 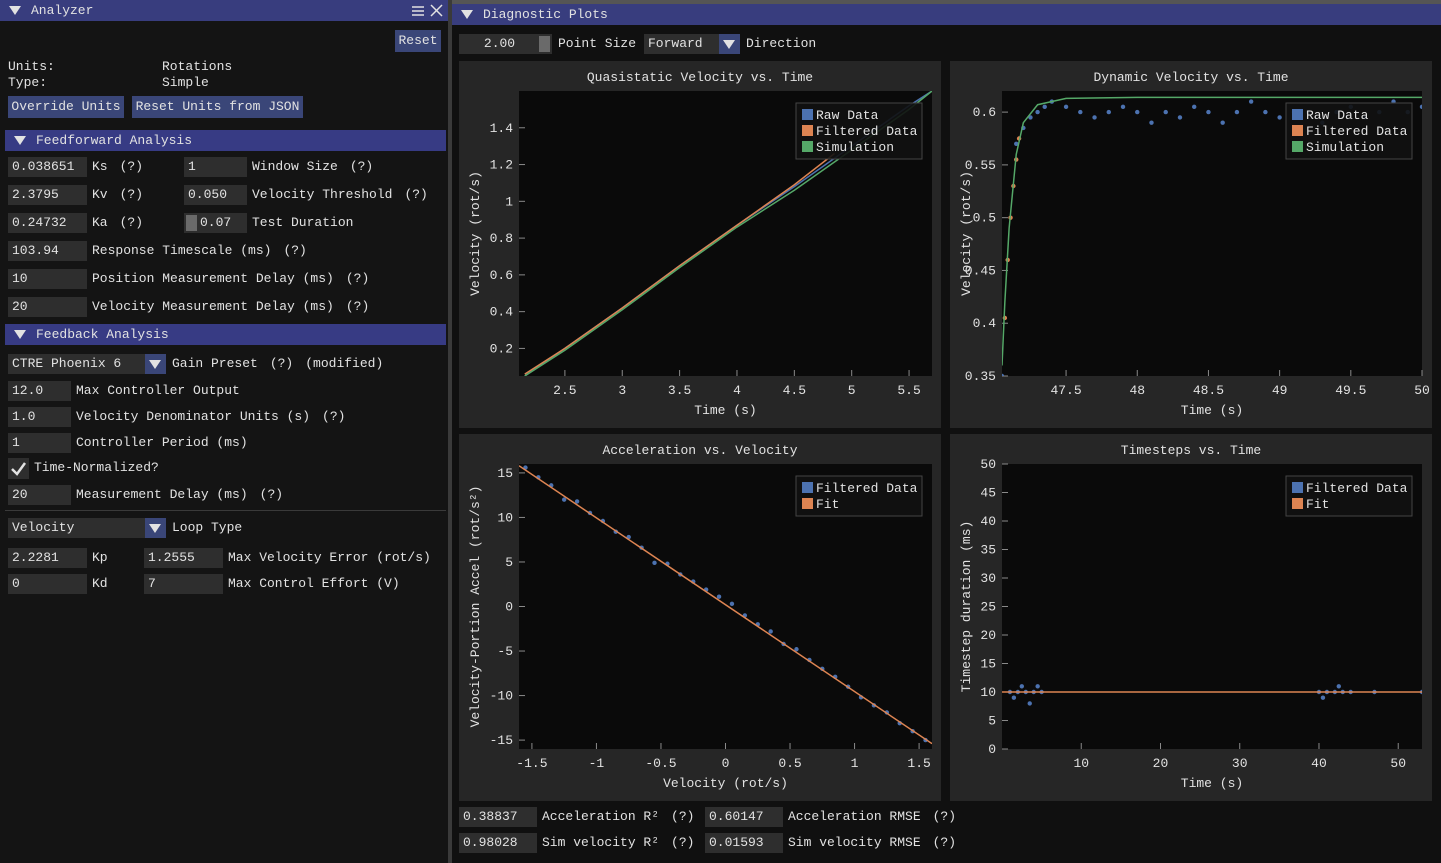 What do you see at coordinates (87, 364) in the screenshot?
I see `combo-box: CTRE Phoenix 6` at bounding box center [87, 364].